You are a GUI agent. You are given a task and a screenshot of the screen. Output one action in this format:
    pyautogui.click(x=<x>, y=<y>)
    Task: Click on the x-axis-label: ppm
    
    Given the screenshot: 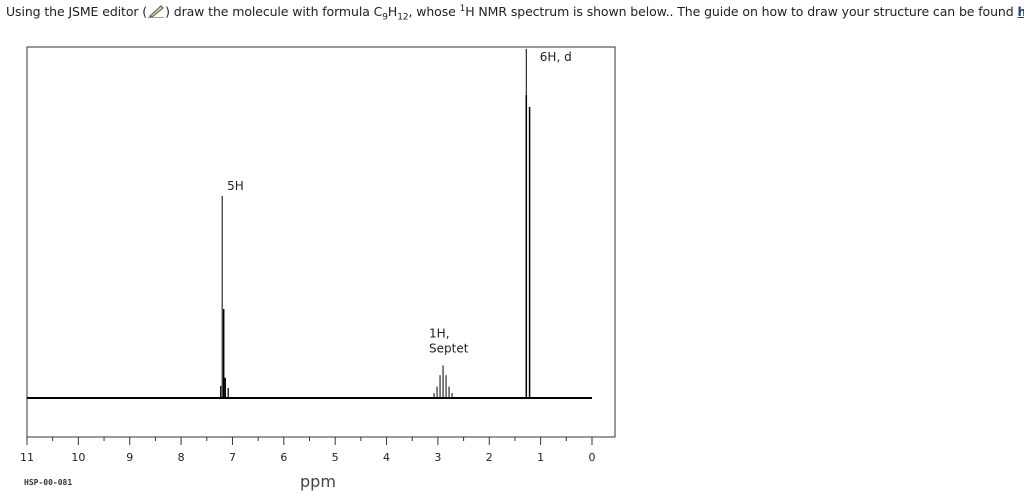 What is the action you would take?
    pyautogui.click(x=318, y=481)
    